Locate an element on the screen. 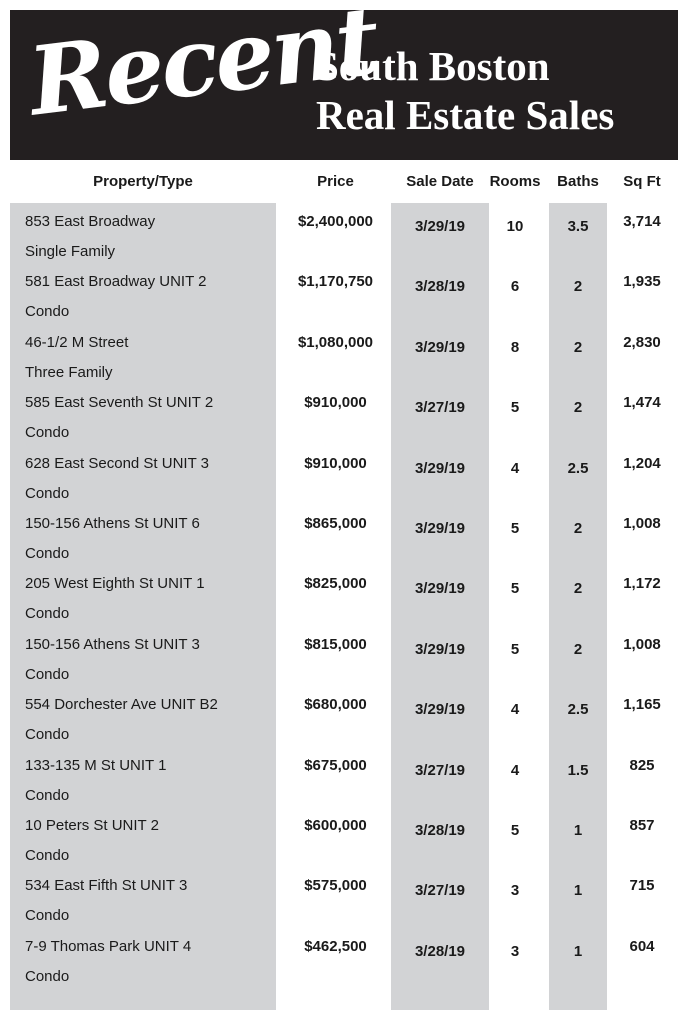 This screenshot has height=1024, width=687. square-feet: 2,830 is located at coordinates (642, 342).